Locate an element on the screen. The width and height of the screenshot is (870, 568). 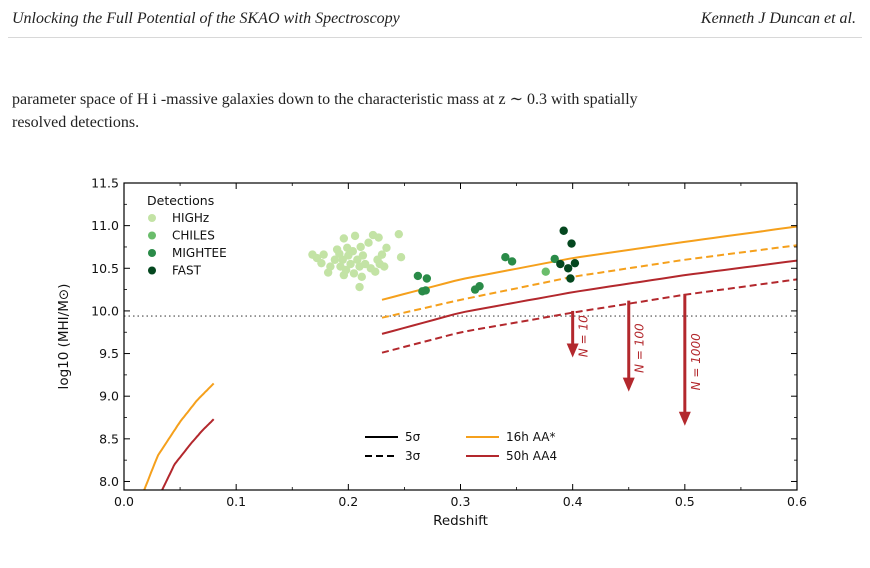
legend-label-mightee: MIGHTEE is located at coordinates (199, 253).